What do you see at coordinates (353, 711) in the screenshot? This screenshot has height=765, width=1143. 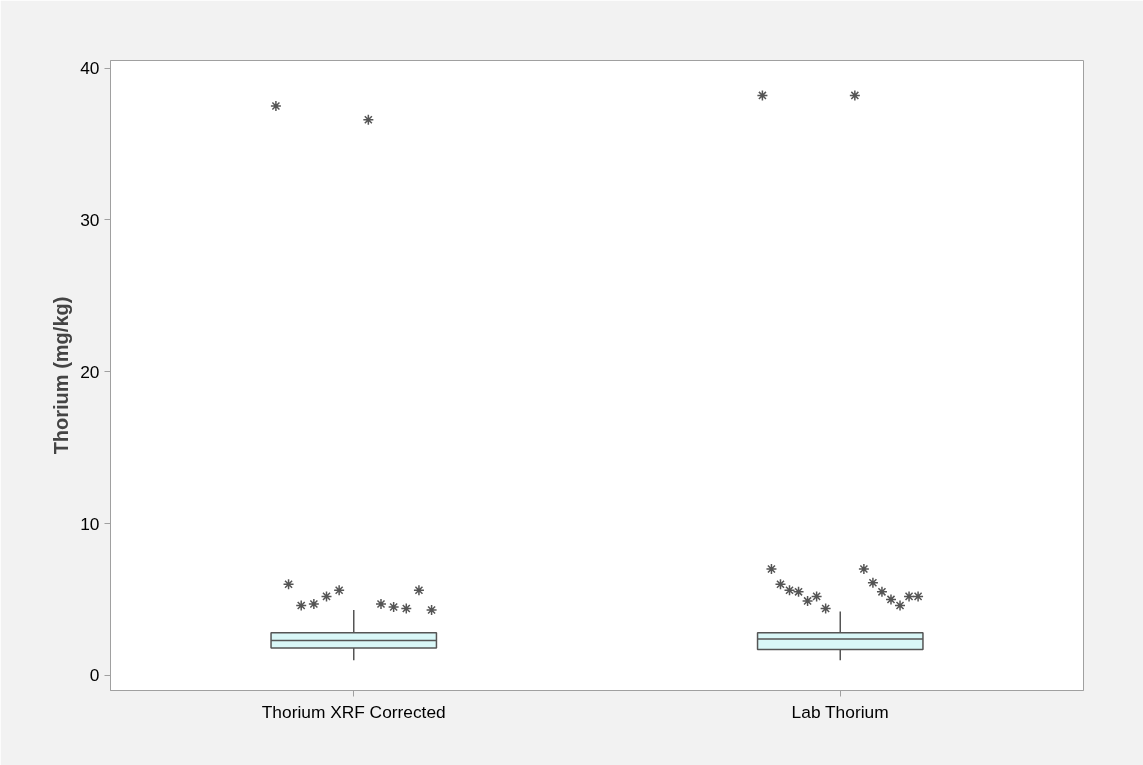 I see `x-tick-label: Thorium XRF Corrected` at bounding box center [353, 711].